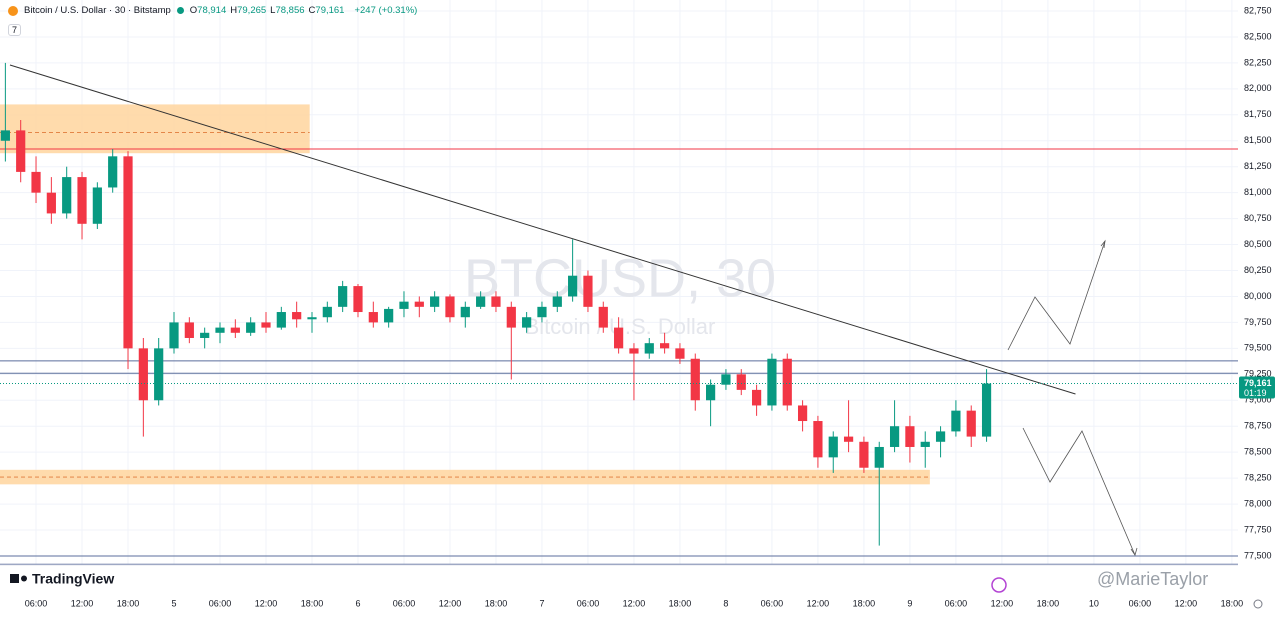 This screenshot has height=617, width=1280. Describe the element at coordinates (180, 10) in the screenshot. I see `market-dot` at that location.